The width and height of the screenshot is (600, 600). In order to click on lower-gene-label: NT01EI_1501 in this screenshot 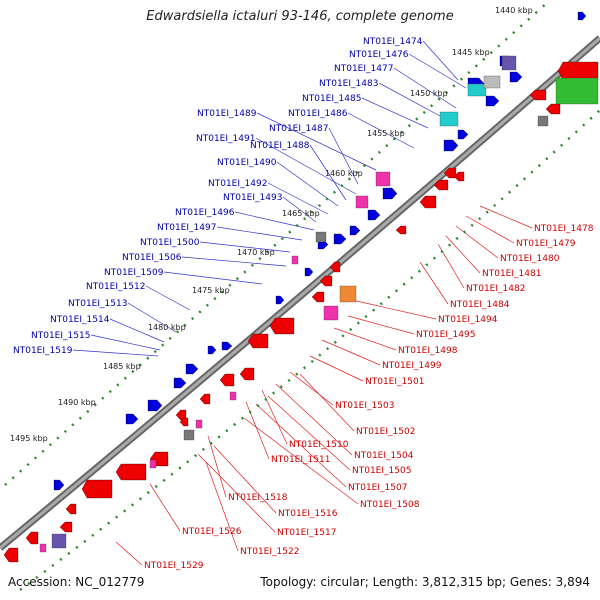, I will do `click(394, 382)`.